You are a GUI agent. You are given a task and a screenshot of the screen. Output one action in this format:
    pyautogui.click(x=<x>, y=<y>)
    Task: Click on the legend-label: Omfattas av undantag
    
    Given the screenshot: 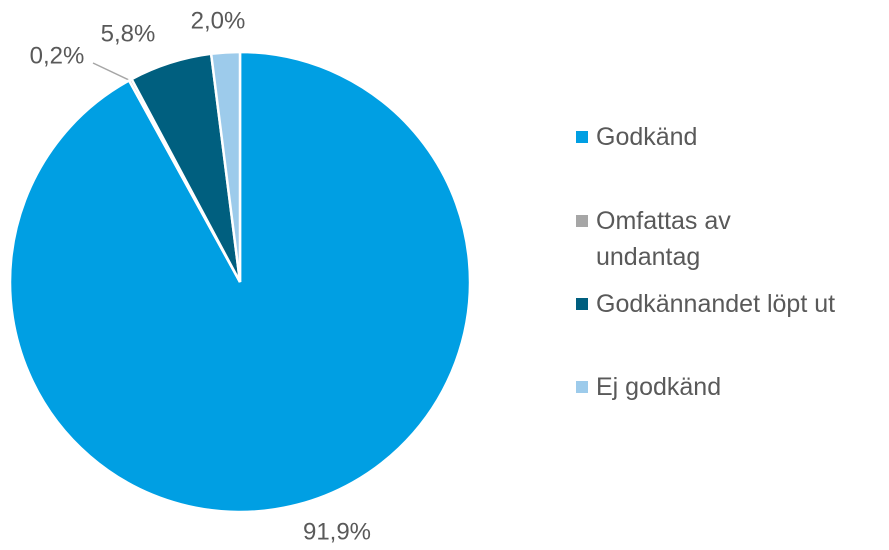 What is the action you would take?
    pyautogui.click(x=663, y=239)
    